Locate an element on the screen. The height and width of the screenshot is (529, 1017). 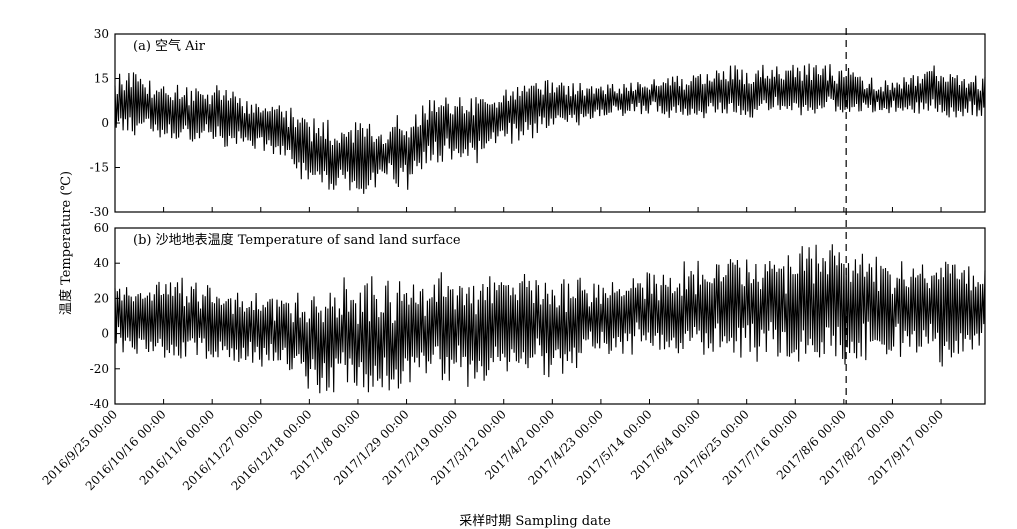
panel-label-air: (a) 空气 Air is located at coordinates (169, 46).